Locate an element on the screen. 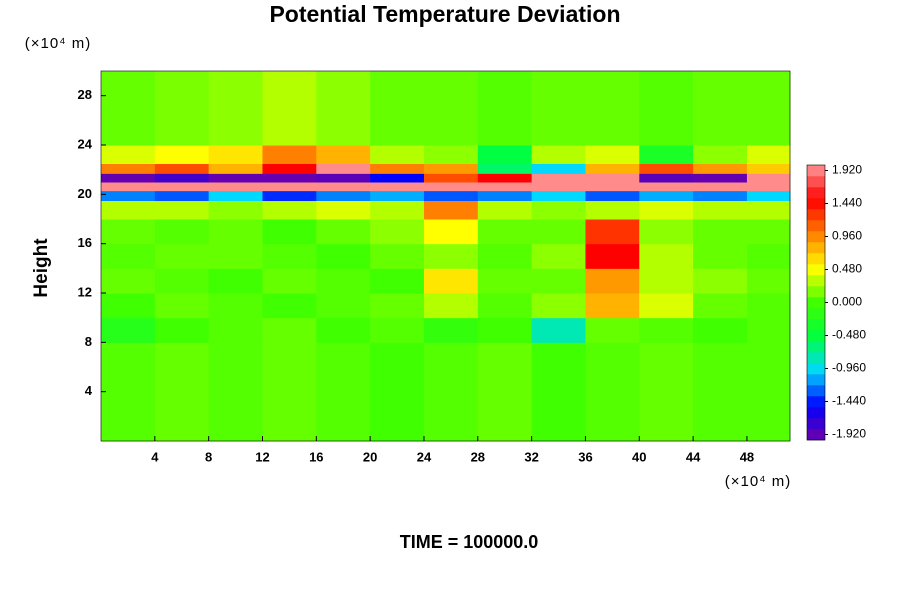 The height and width of the screenshot is (600, 900). y-axis-title: Height is located at coordinates (41, 268).